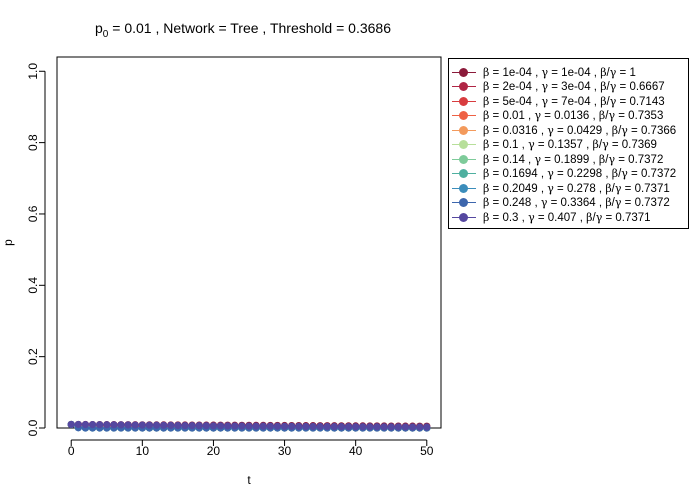  I want to click on legend-label: β = 0.3 , γ = 0.407 , β/γ = 0.7371, so click(567, 217).